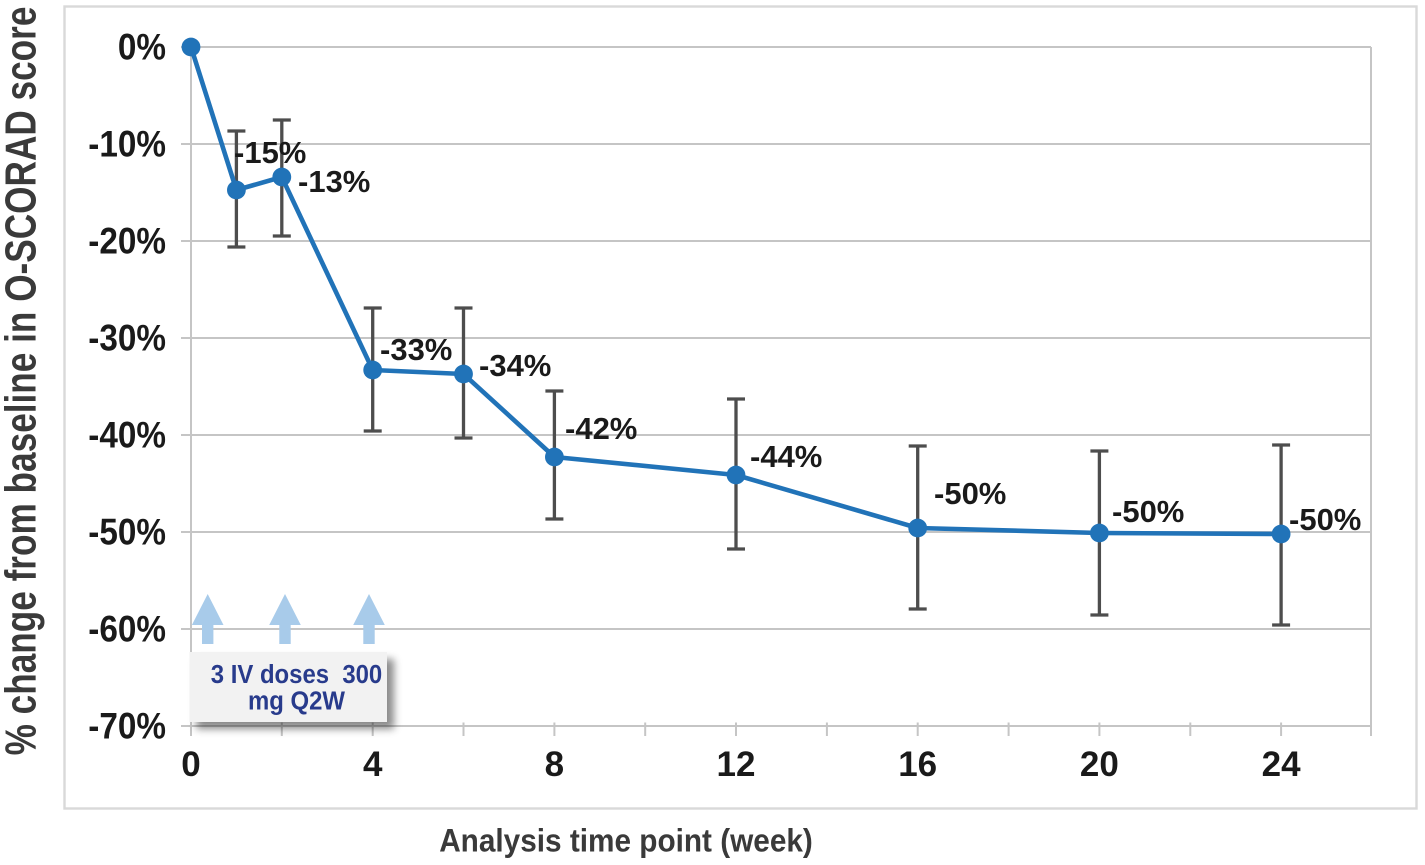  Describe the element at coordinates (127, 435) in the screenshot. I see `svg-text: -40%` at that location.